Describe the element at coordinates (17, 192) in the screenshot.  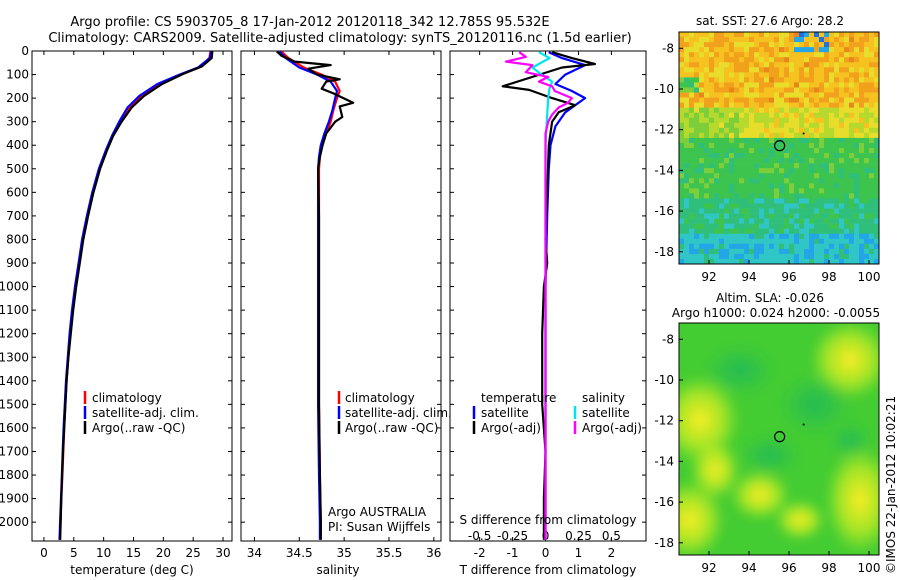
I see `depth-tick-label: 600` at that location.